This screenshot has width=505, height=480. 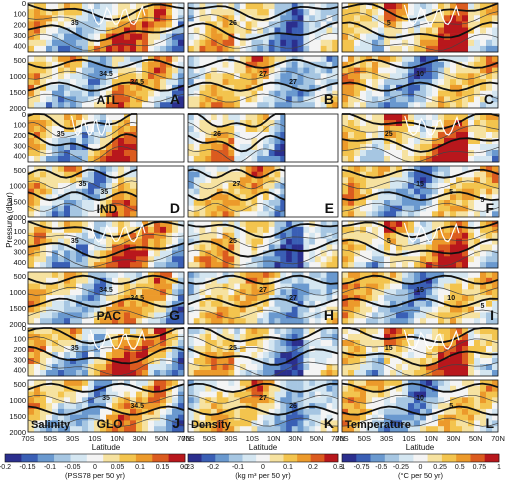 What do you see at coordinates (233, 241) in the screenshot?
I see `contour-label: 25` at bounding box center [233, 241].